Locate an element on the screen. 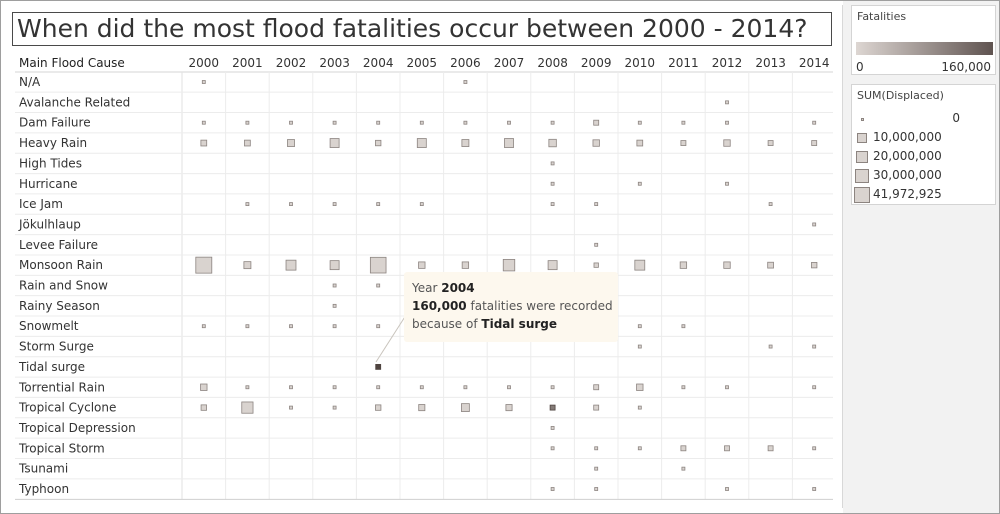  tooltip-fatalities-line: 160,000 fatalities were recorded is located at coordinates (512, 306).